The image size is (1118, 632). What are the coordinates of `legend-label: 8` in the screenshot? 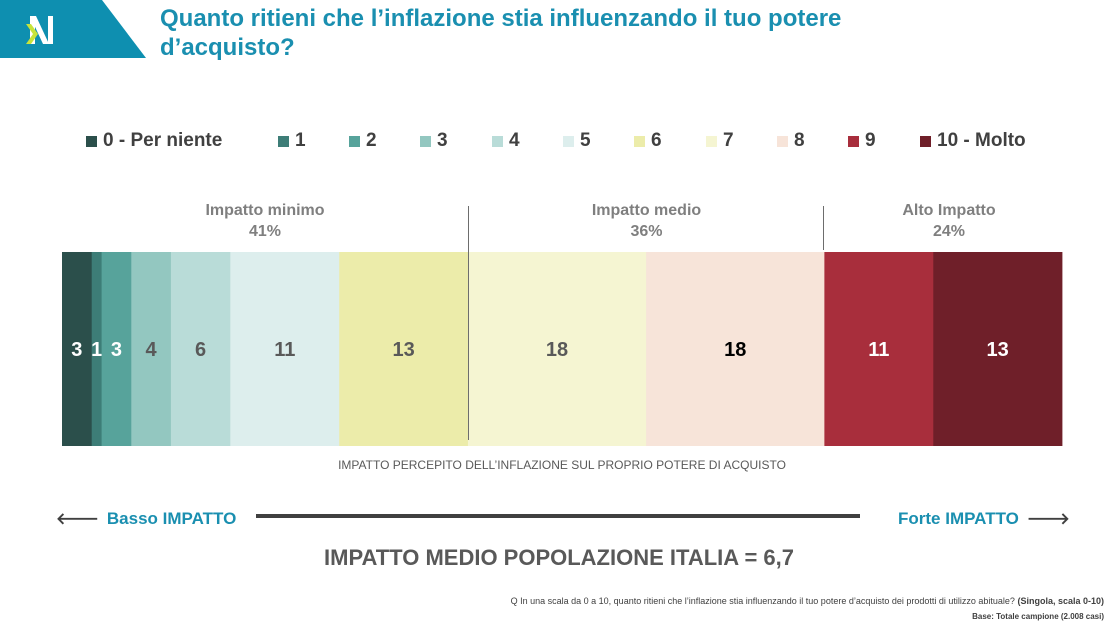 It's located at (799, 140).